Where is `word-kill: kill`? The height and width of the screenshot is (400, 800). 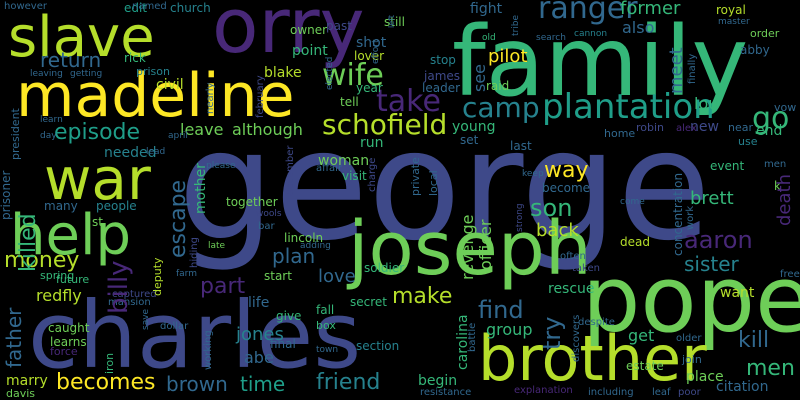 word-kill: kill is located at coordinates (754, 340).